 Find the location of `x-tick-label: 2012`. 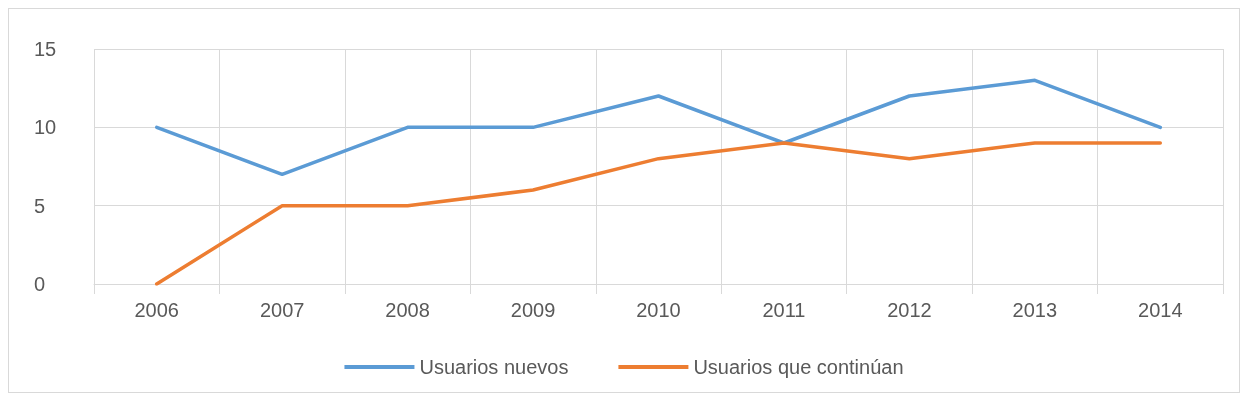

x-tick-label: 2012 is located at coordinates (909, 310).